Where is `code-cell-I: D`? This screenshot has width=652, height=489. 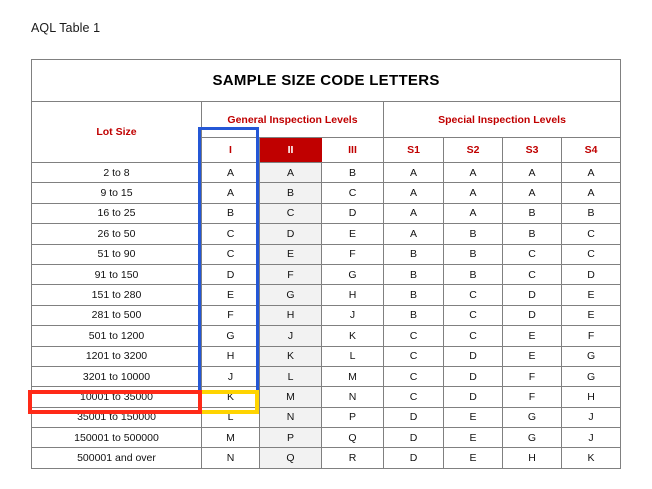 code-cell-I: D is located at coordinates (230, 274).